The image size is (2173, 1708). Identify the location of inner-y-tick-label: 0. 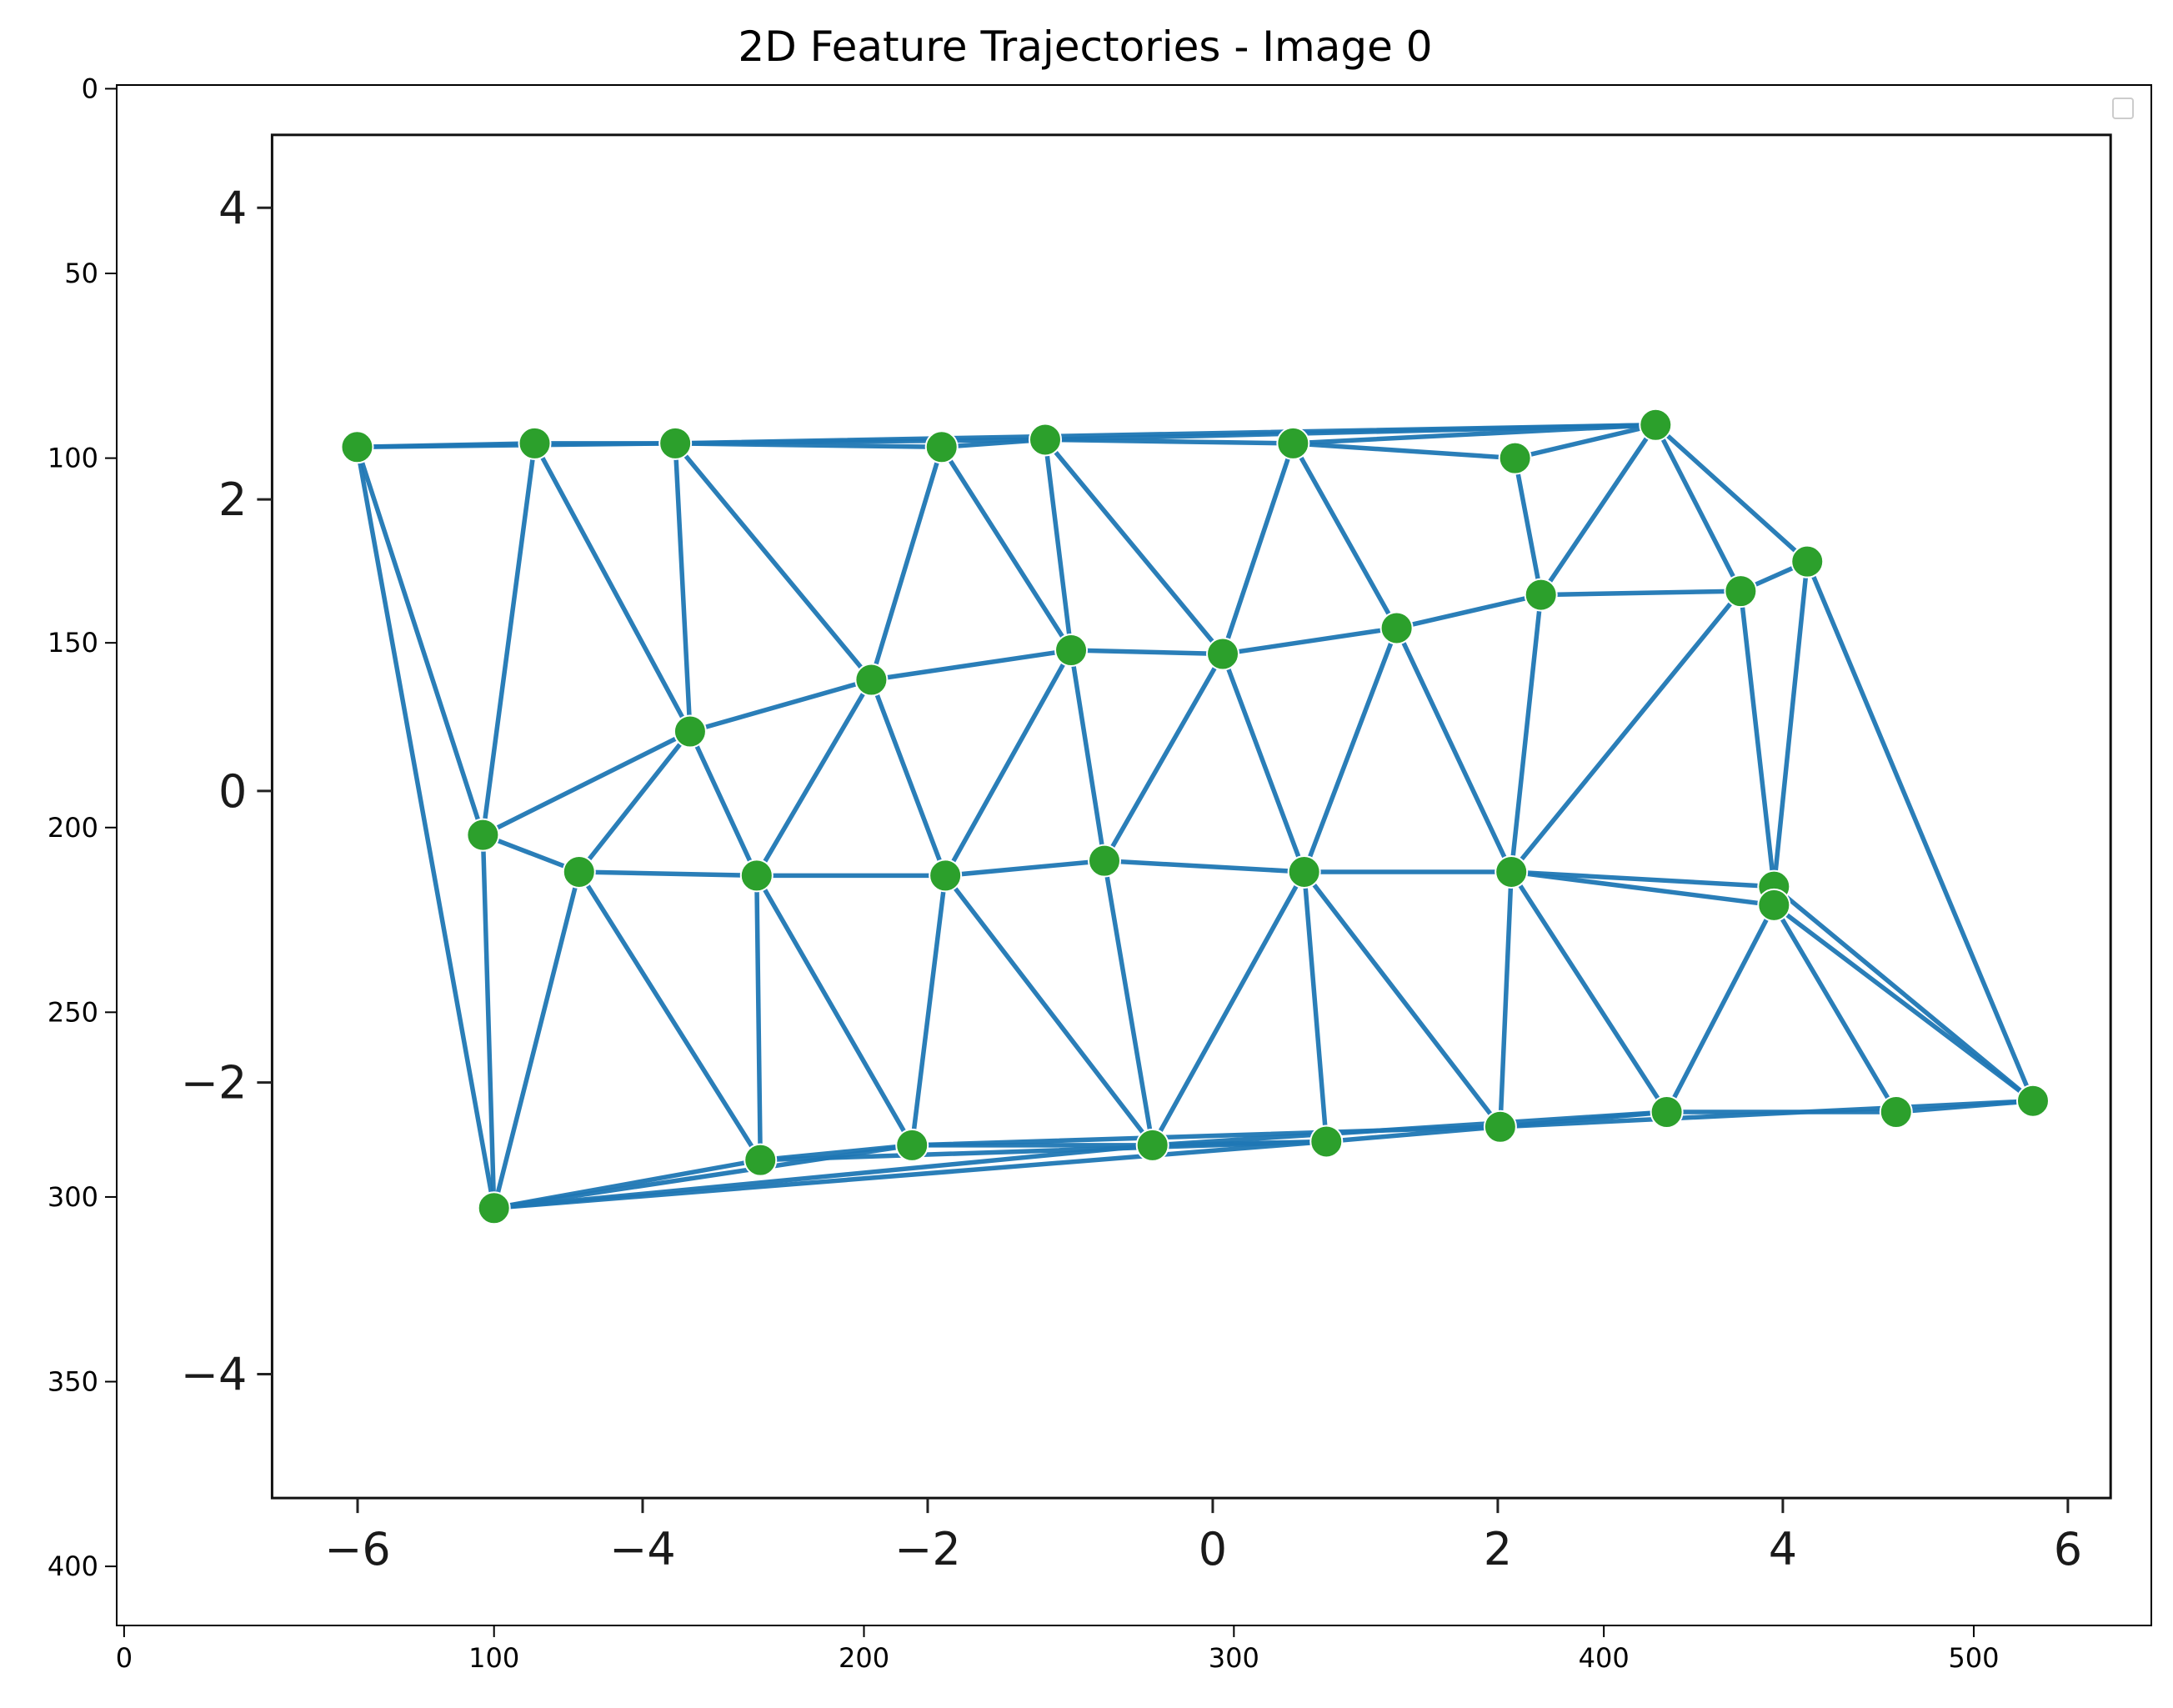
(232, 791).